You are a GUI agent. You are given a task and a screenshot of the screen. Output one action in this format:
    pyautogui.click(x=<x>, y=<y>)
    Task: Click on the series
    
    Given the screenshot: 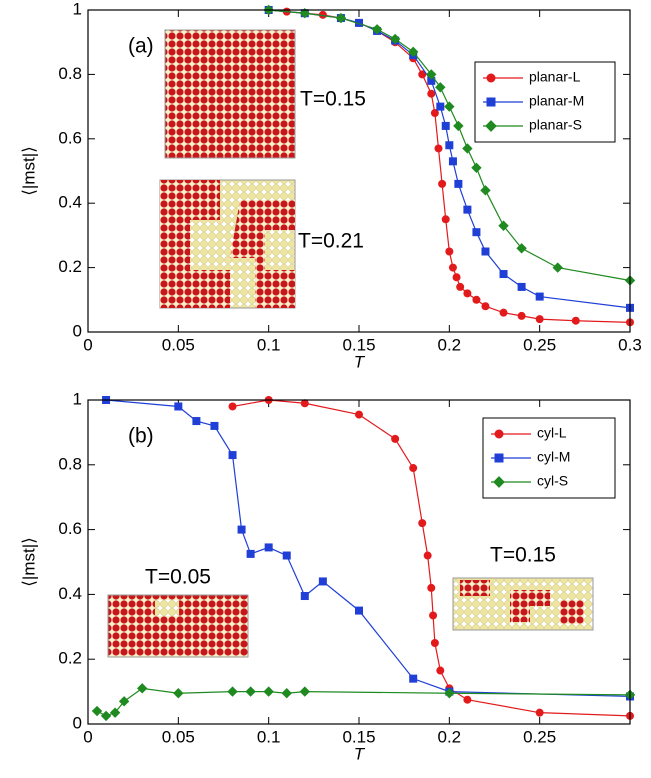 What is the action you would take?
    pyautogui.click(x=363, y=702)
    